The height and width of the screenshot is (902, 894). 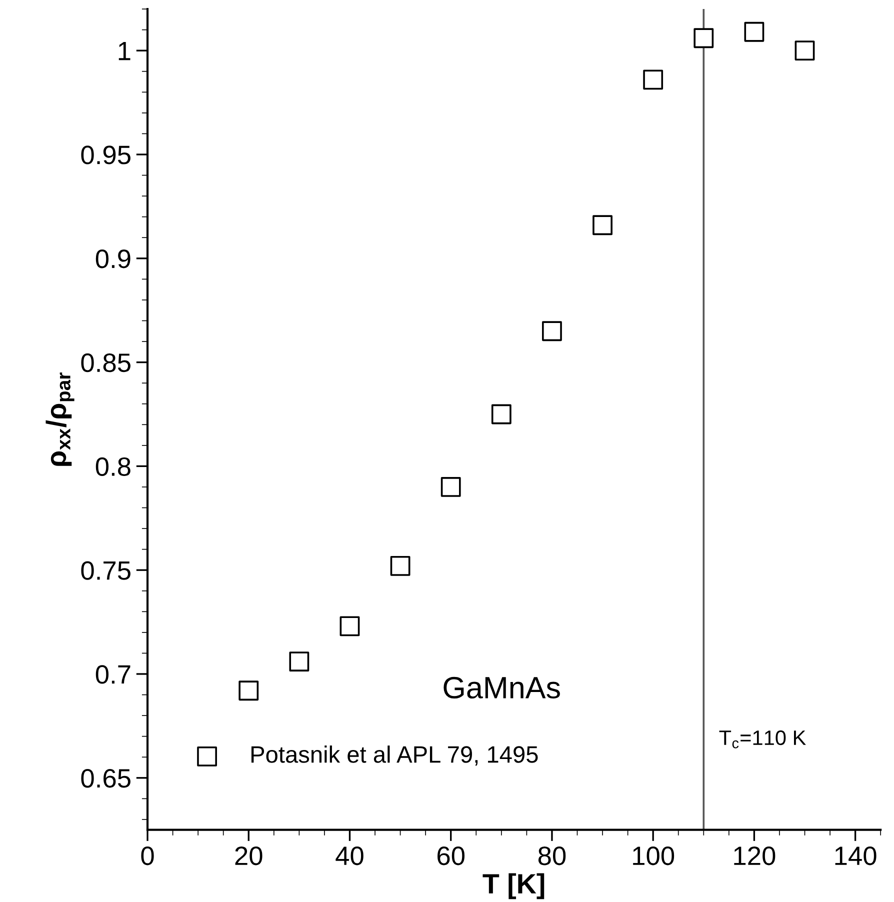 I want to click on x-tick-label: 100, so click(x=653, y=856).